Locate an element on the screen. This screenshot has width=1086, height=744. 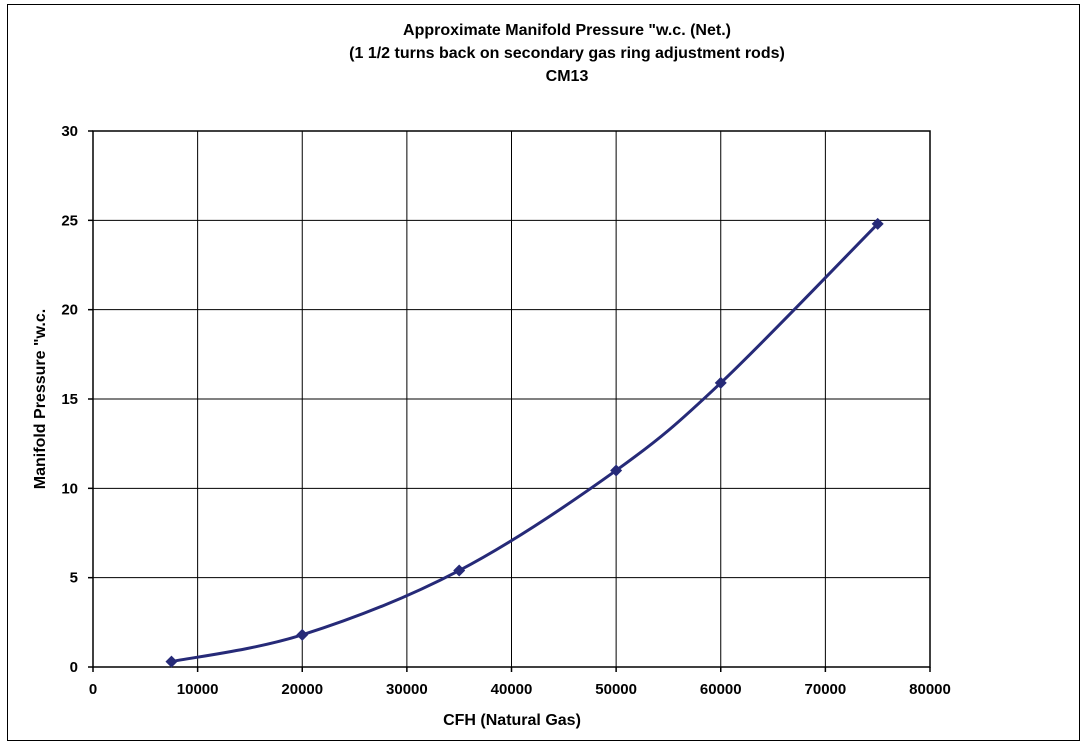
x-tick-label: 30000 is located at coordinates (407, 689).